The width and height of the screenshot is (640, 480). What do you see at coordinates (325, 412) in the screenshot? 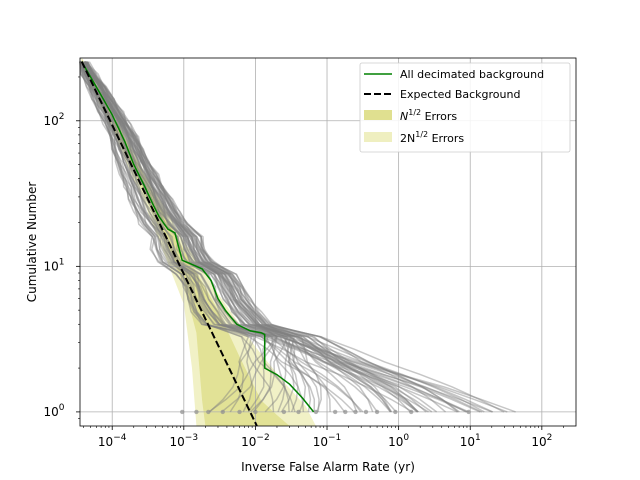
I see `endpoint-dots` at bounding box center [325, 412].